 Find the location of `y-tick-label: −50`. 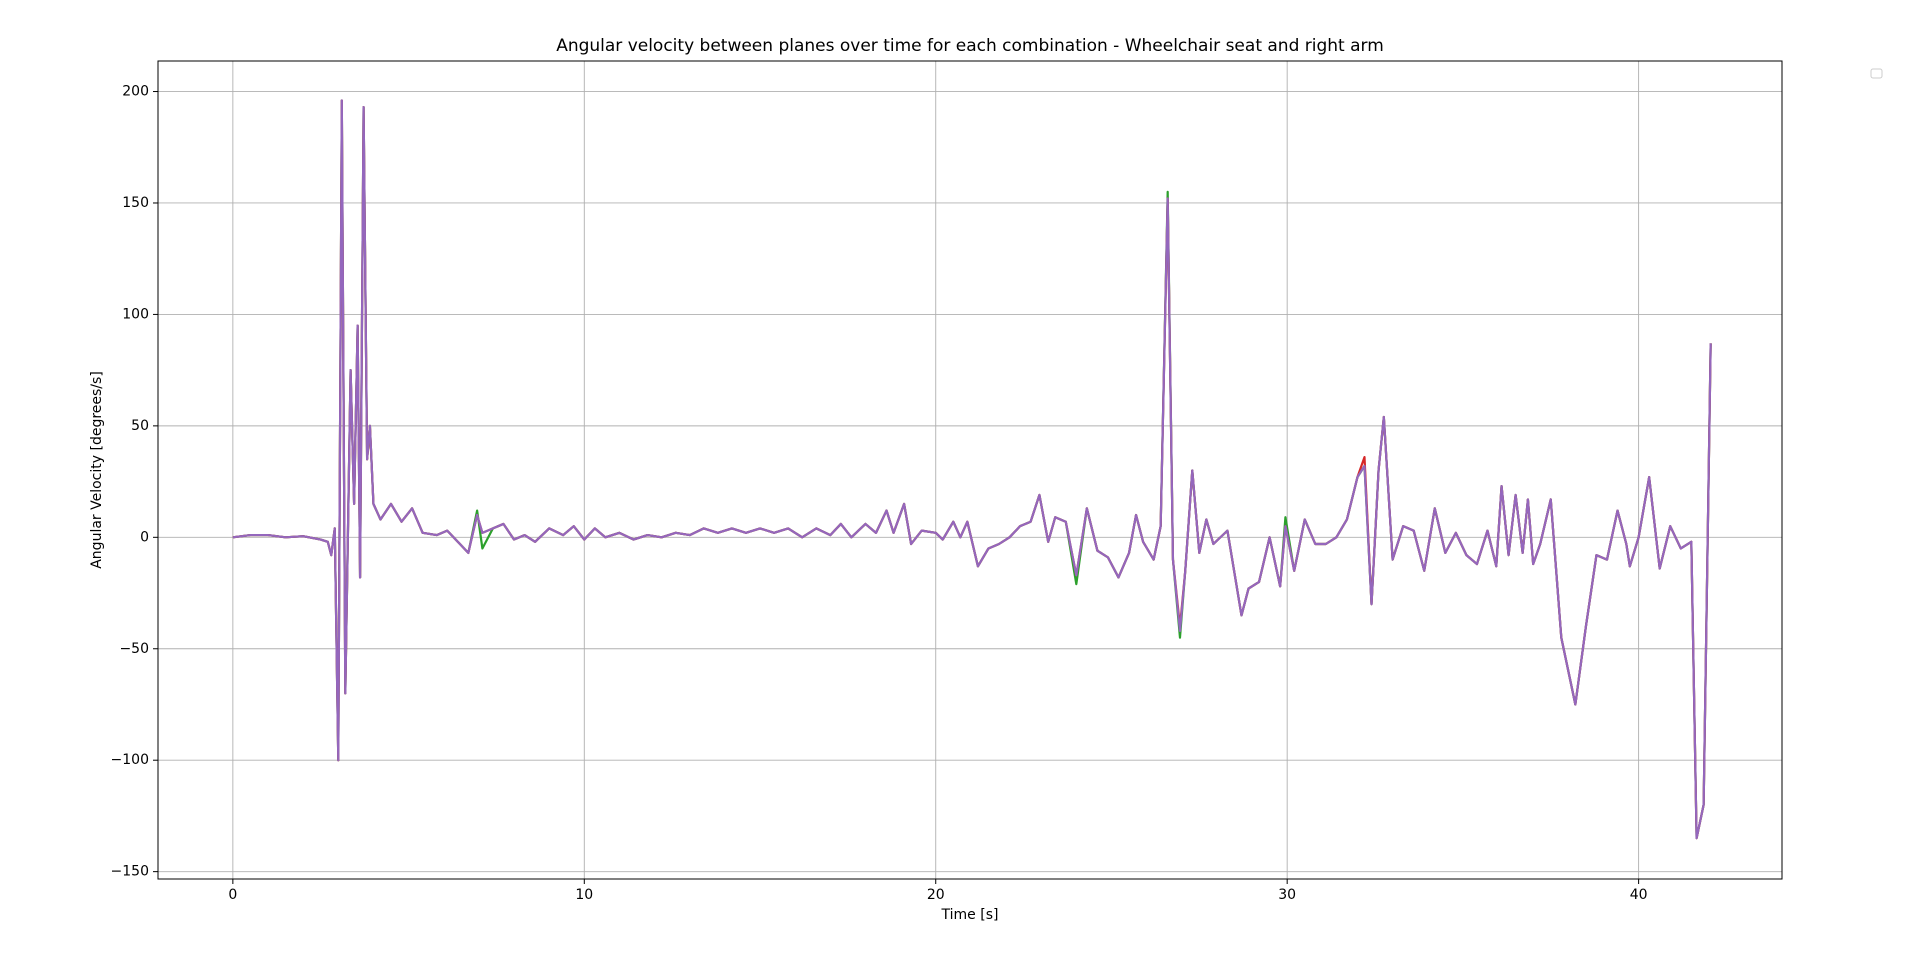

y-tick-label: −50 is located at coordinates (134, 649).